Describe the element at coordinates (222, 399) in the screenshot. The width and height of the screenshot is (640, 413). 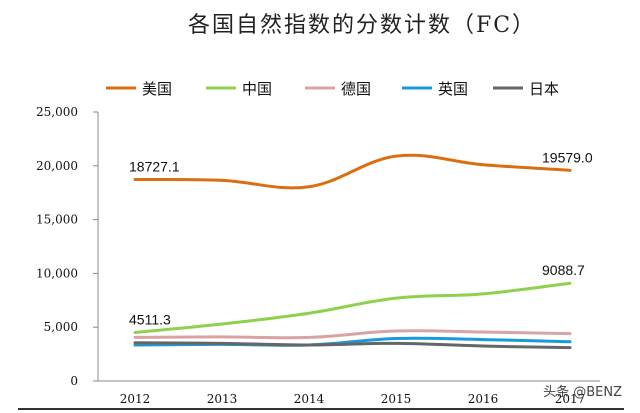
I see `x-tick-label: 2013` at that location.